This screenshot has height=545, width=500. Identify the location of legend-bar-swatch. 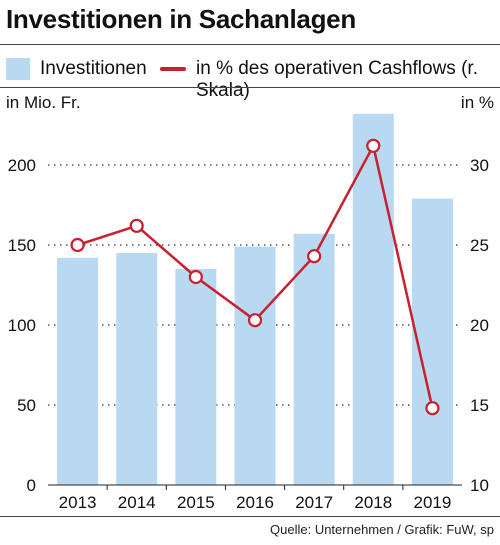
(18, 69).